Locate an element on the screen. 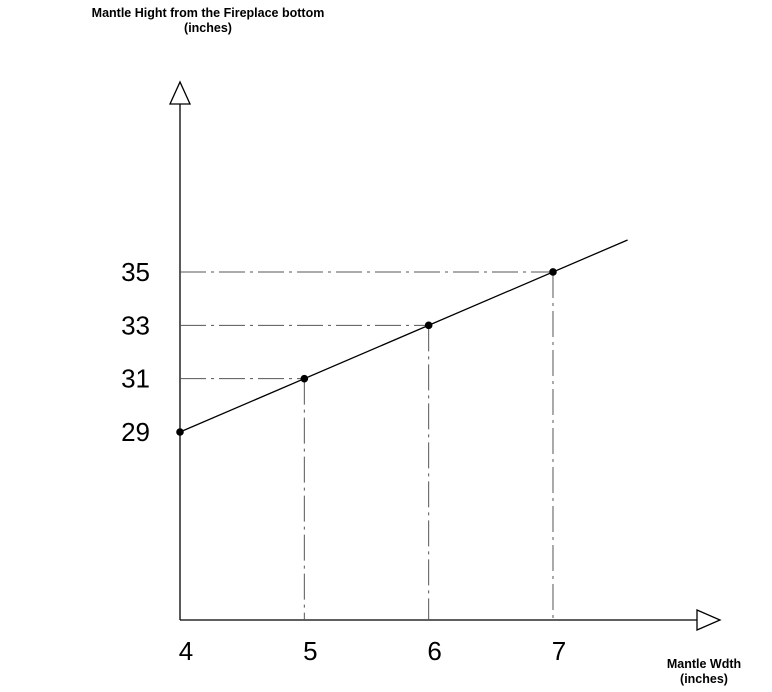  x-tick-label-0: 4 is located at coordinates (186, 651).